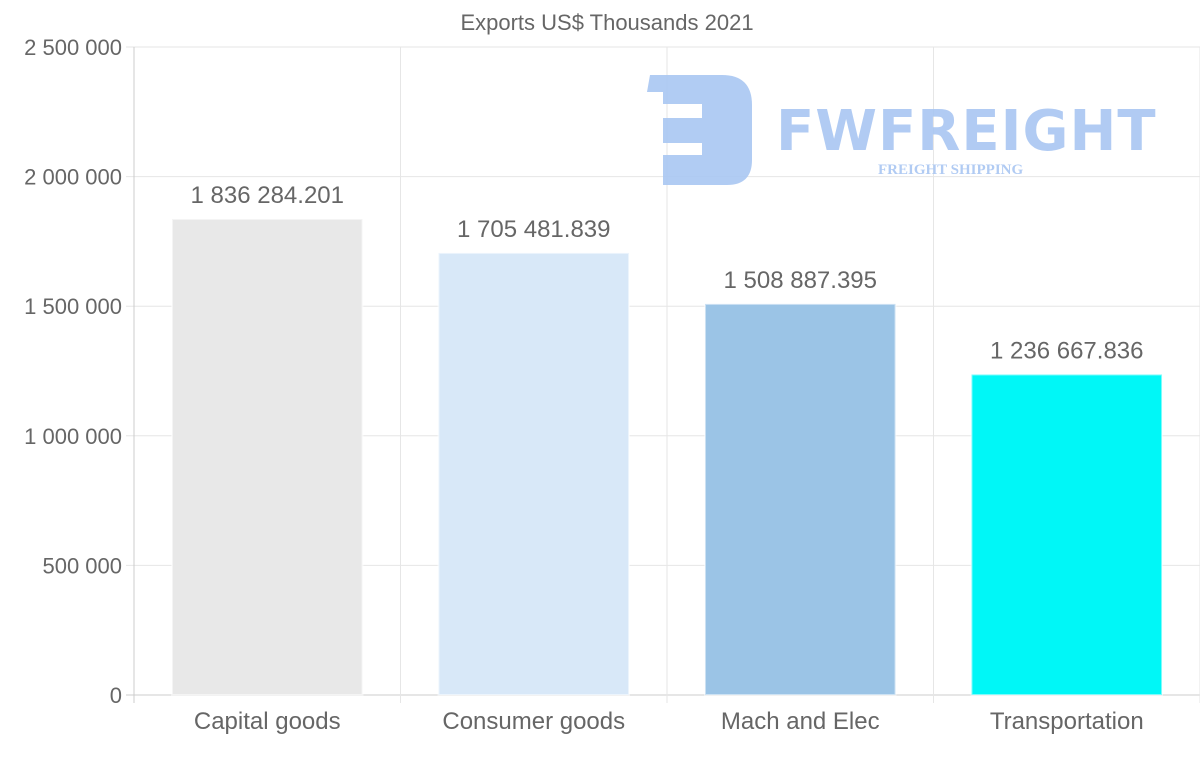 The image size is (1200, 763). Describe the element at coordinates (800, 280) in the screenshot. I see `data-label: 1 508 887.395` at that location.